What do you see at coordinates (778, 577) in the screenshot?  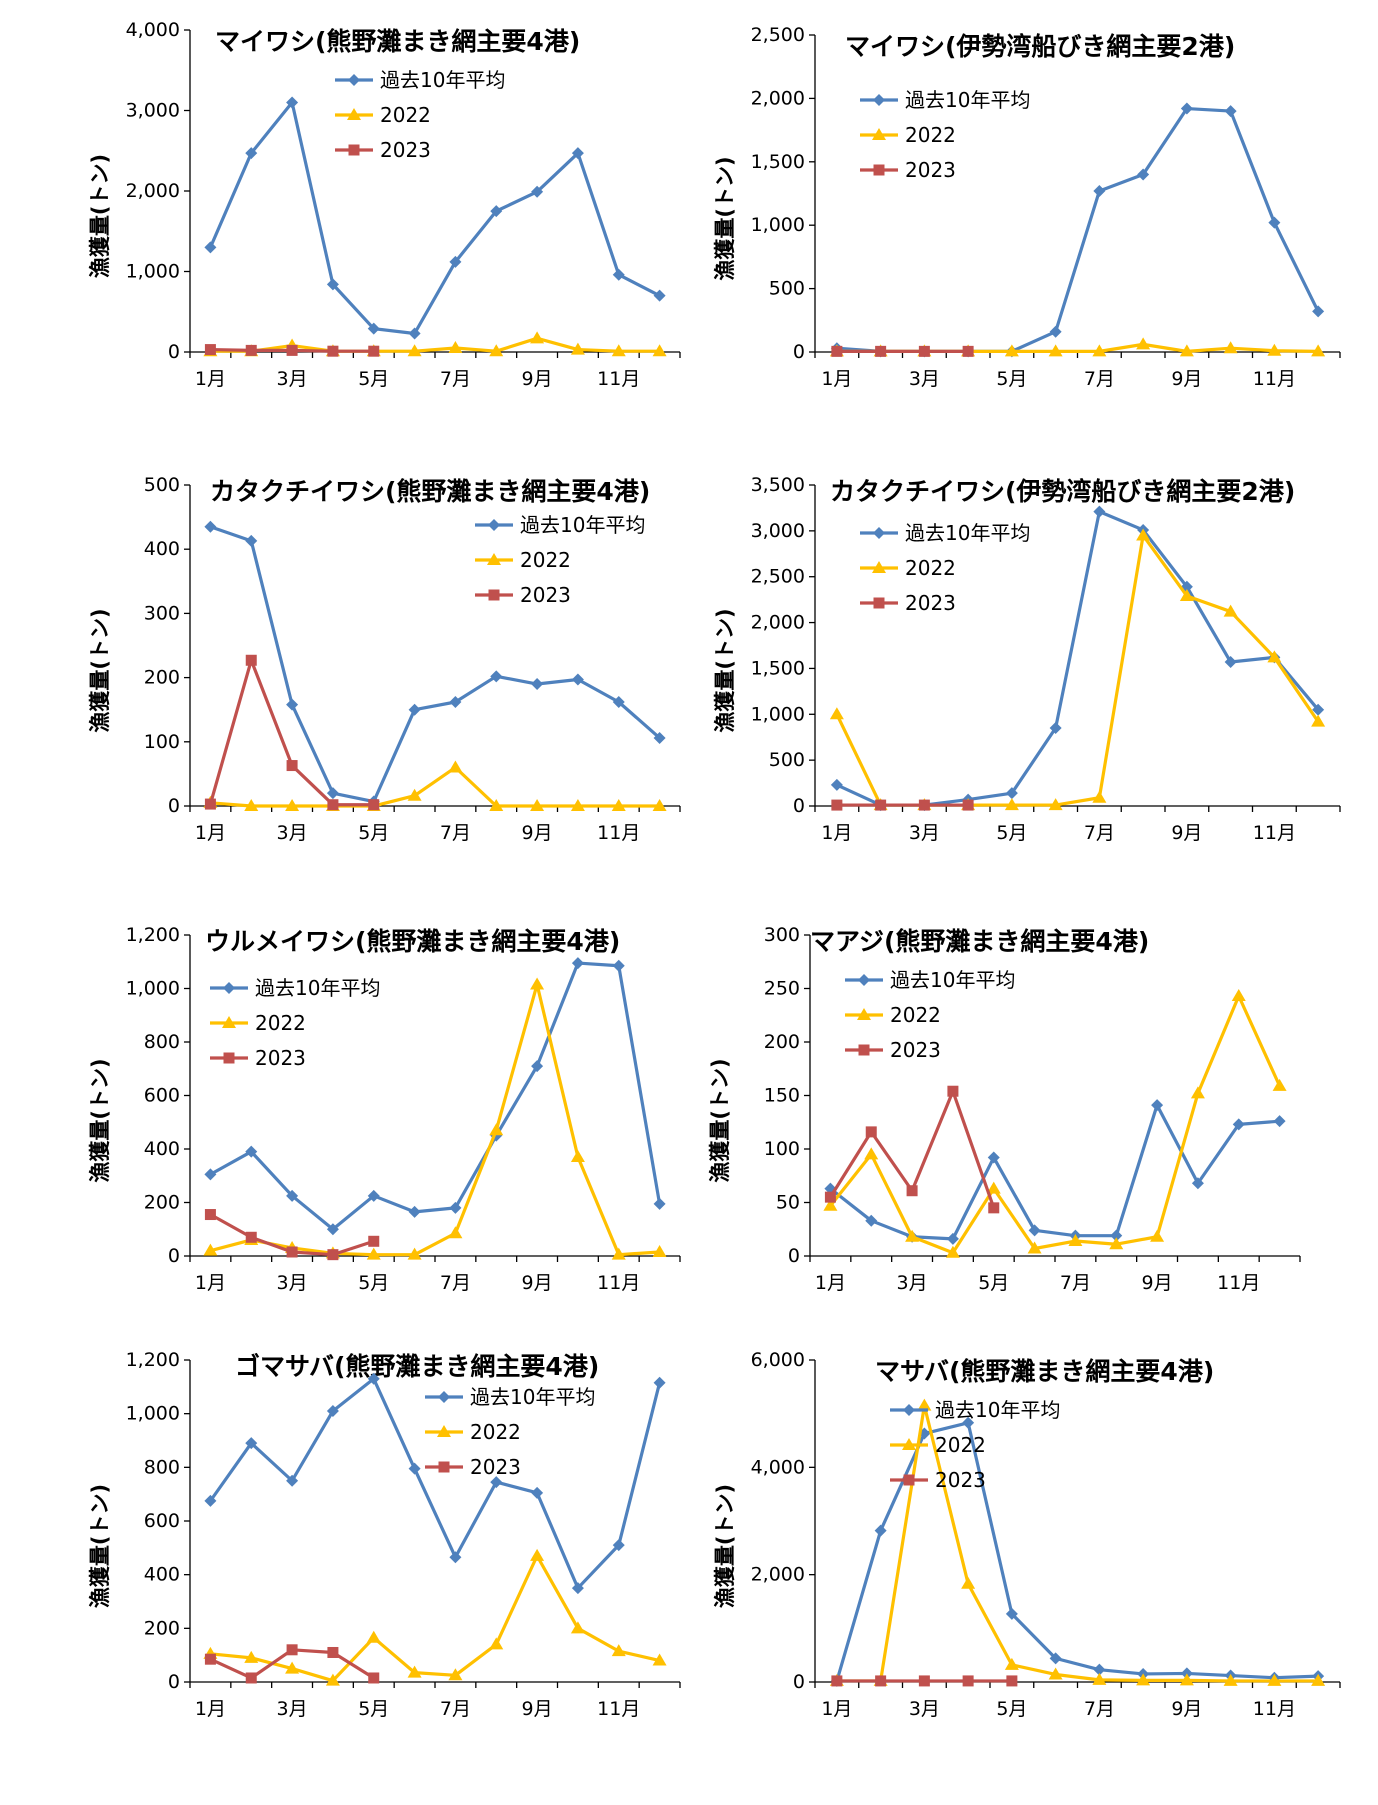 I see `y-tick-label: 2,500` at bounding box center [778, 577].